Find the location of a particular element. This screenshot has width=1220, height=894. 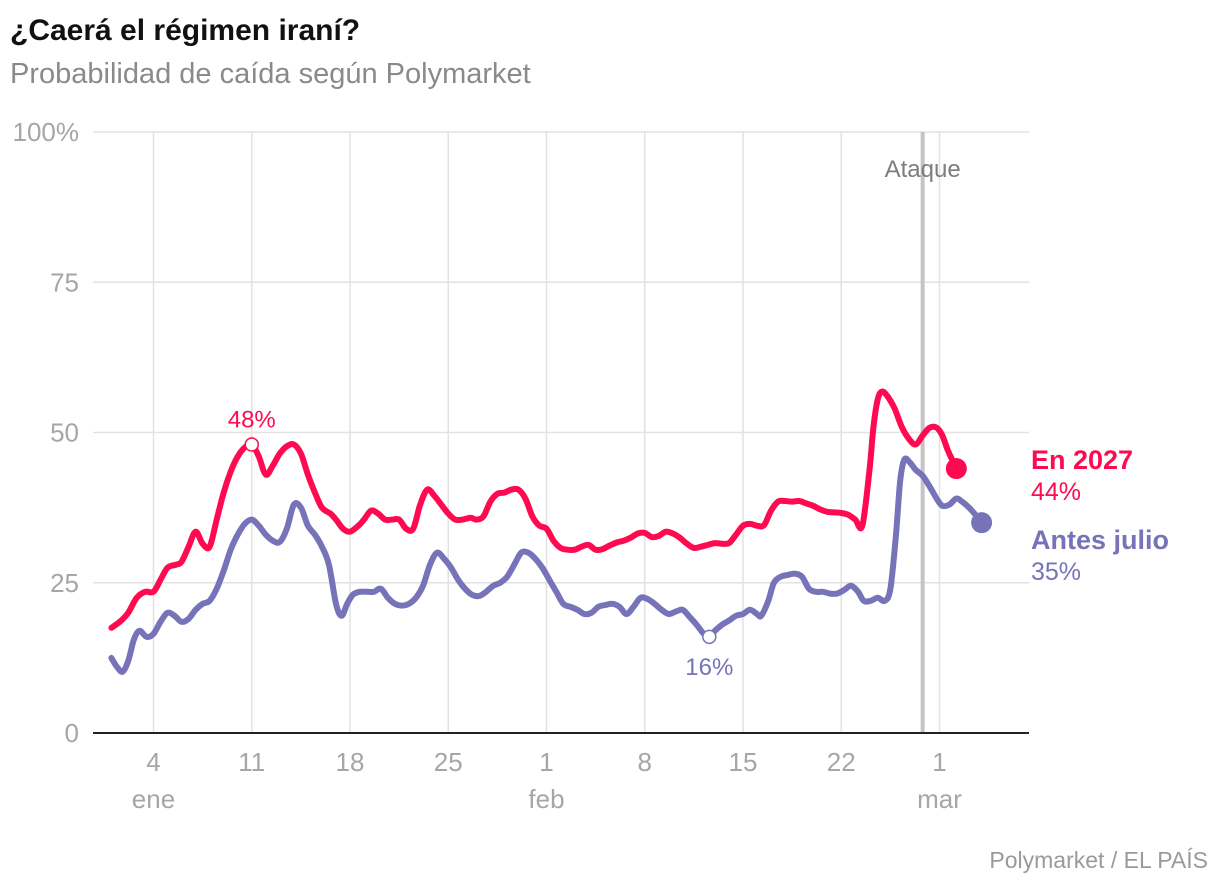

y-tick-label: 75 is located at coordinates (64, 282).